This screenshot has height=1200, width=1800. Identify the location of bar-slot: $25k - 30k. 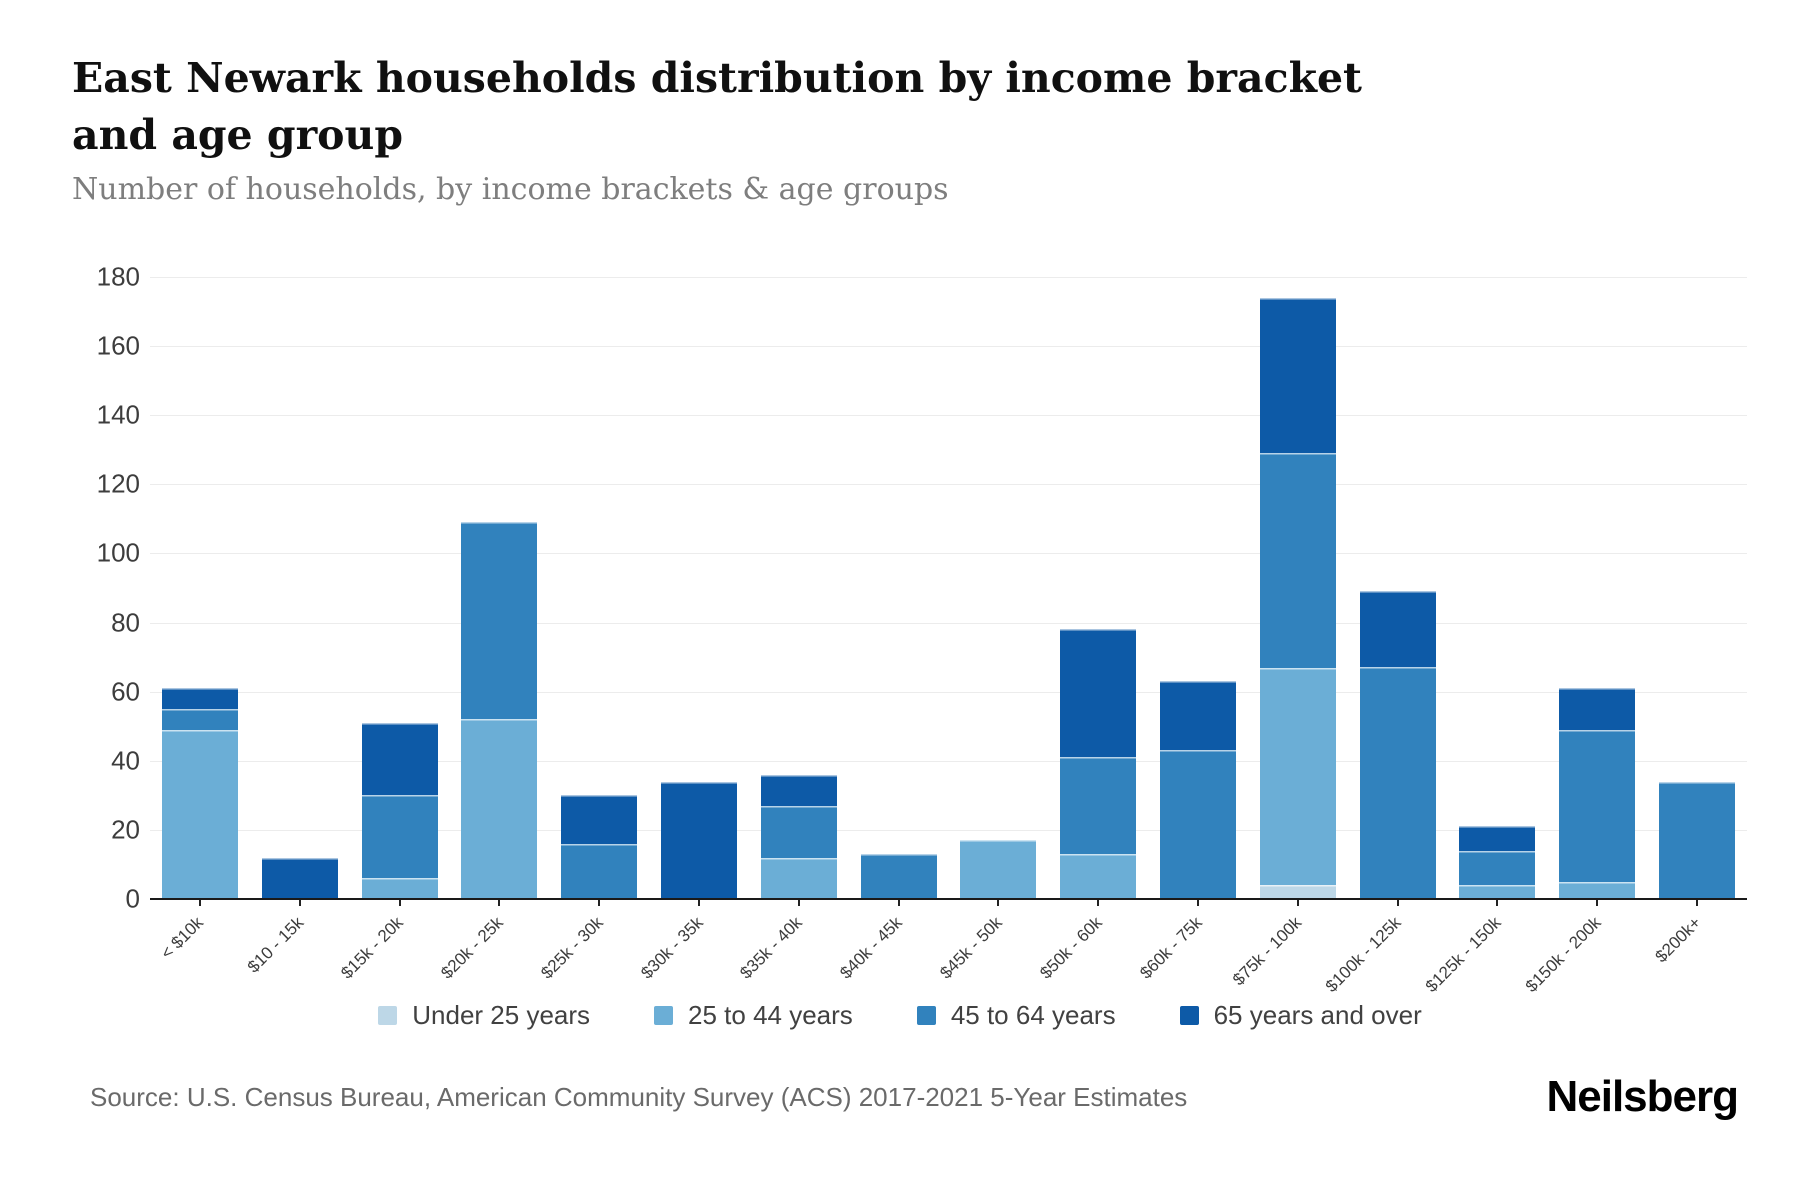
(593, 630).